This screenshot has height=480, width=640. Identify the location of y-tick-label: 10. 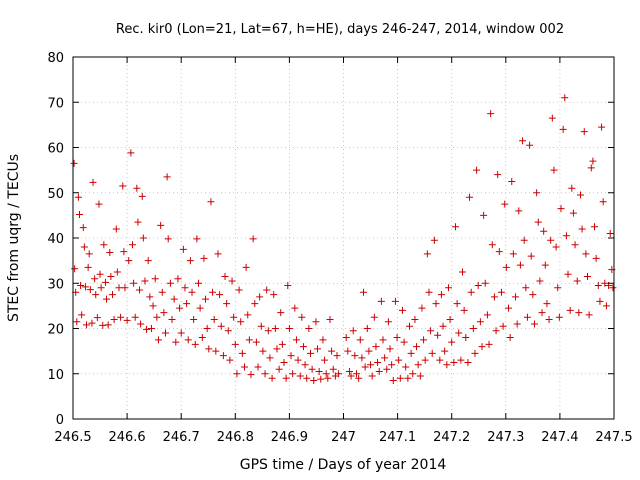
(55, 375).